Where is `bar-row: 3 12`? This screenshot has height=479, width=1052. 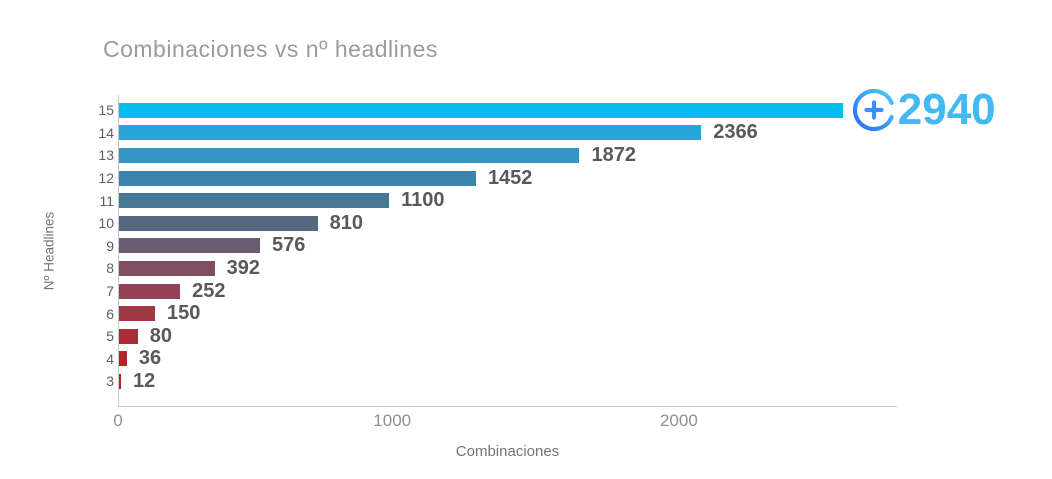 bar-row: 3 12 is located at coordinates (565, 381).